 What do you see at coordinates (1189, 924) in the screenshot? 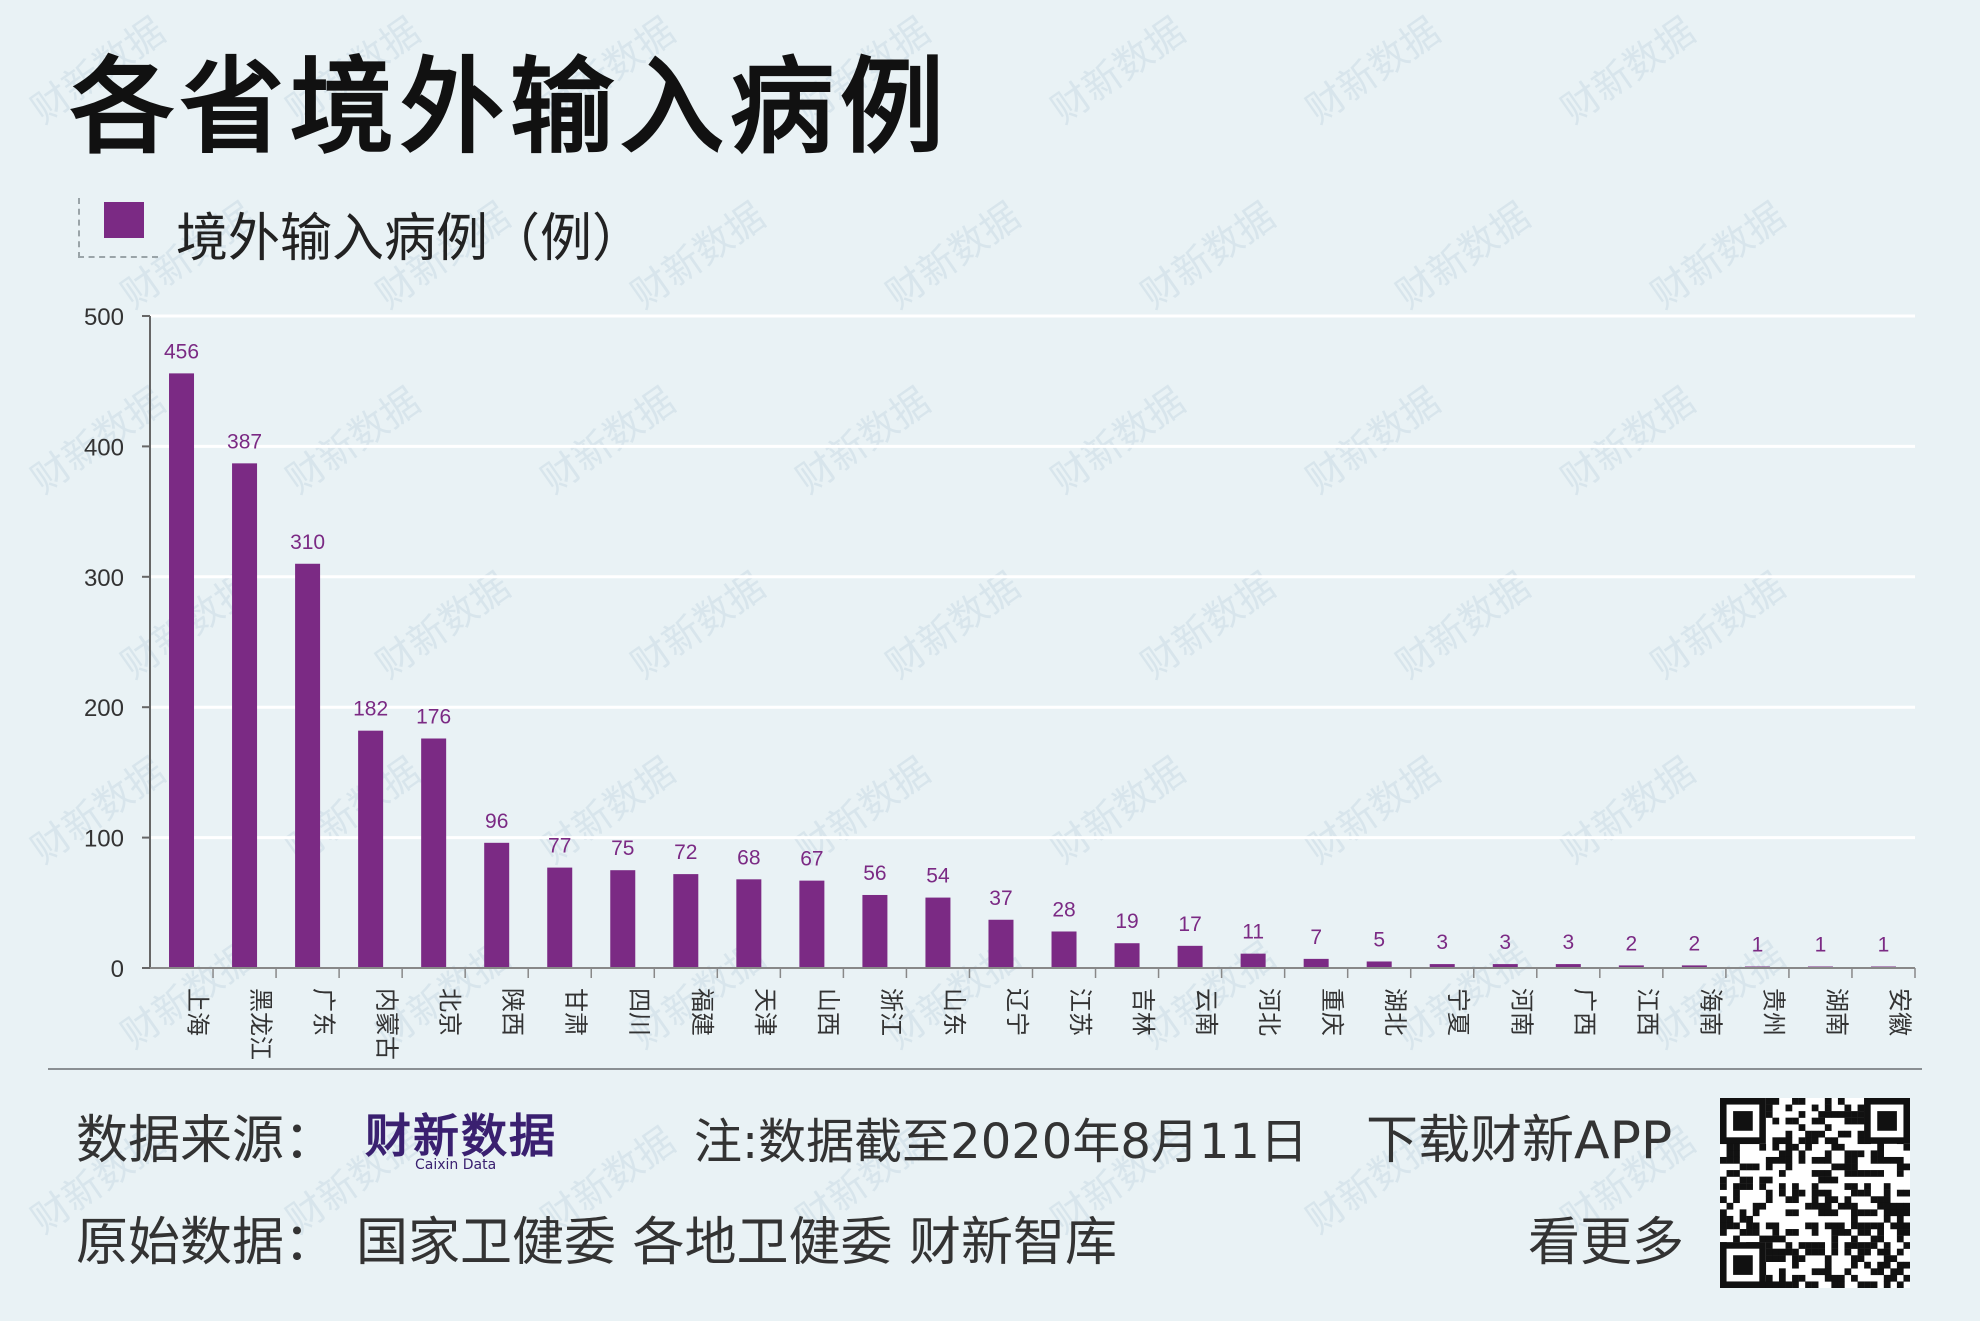
I see `data-label: 17` at bounding box center [1189, 924].